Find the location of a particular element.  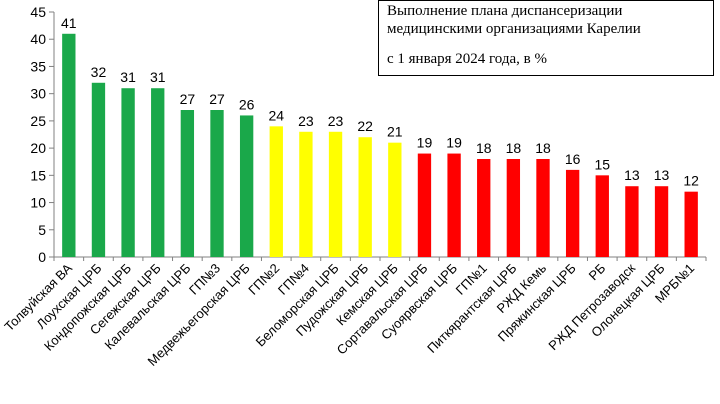

y-tick-label: 0 is located at coordinates (42, 257).